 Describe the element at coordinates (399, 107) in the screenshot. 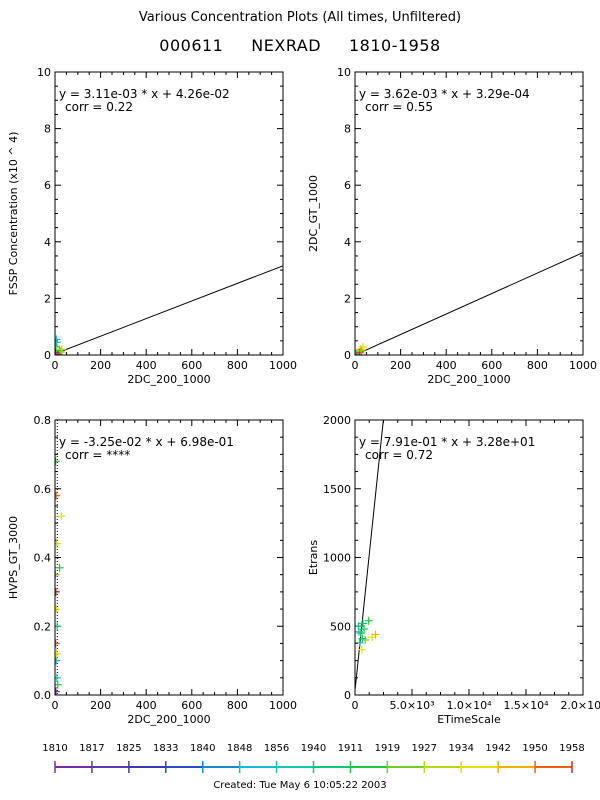

I see `correlation-label: corr = 0.55` at that location.